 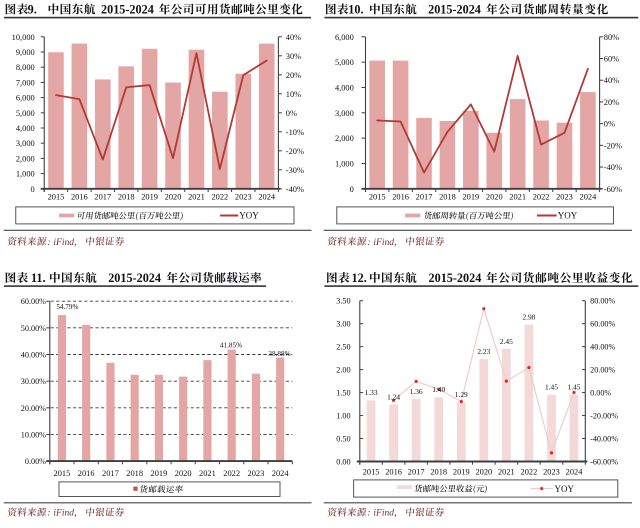 What do you see at coordinates (279, 354) in the screenshot?
I see `svg-text: 38.88%` at bounding box center [279, 354].